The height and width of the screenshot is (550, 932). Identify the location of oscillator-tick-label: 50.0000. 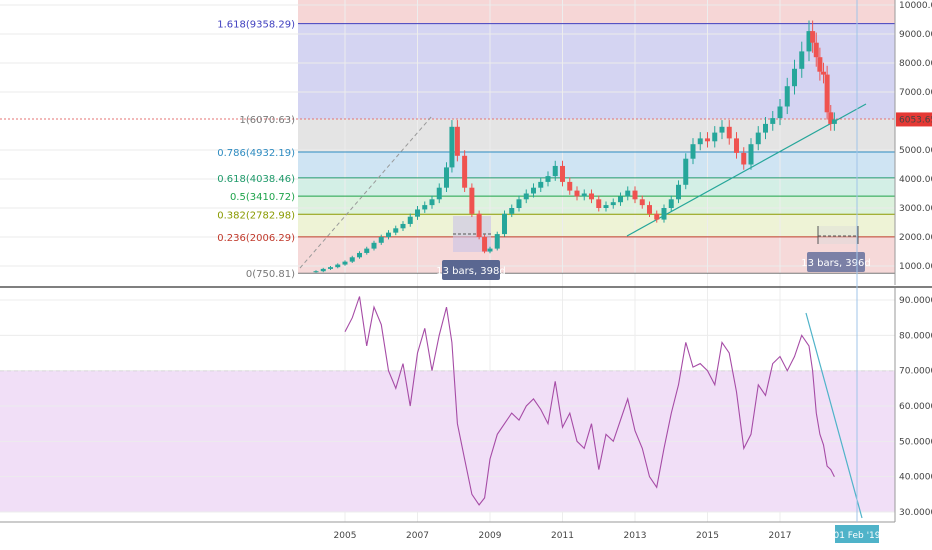
(915, 442).